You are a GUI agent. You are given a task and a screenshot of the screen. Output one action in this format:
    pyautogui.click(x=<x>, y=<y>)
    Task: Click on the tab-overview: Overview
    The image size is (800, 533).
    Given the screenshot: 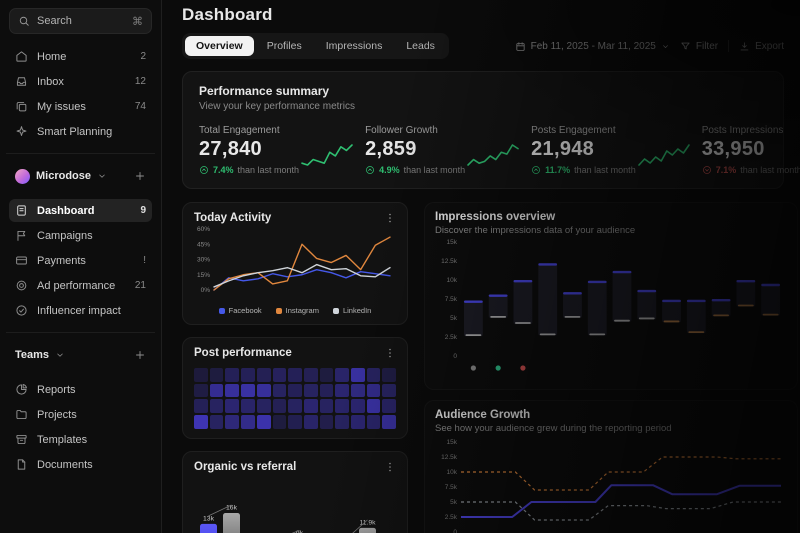 What is the action you would take?
    pyautogui.click(x=219, y=46)
    